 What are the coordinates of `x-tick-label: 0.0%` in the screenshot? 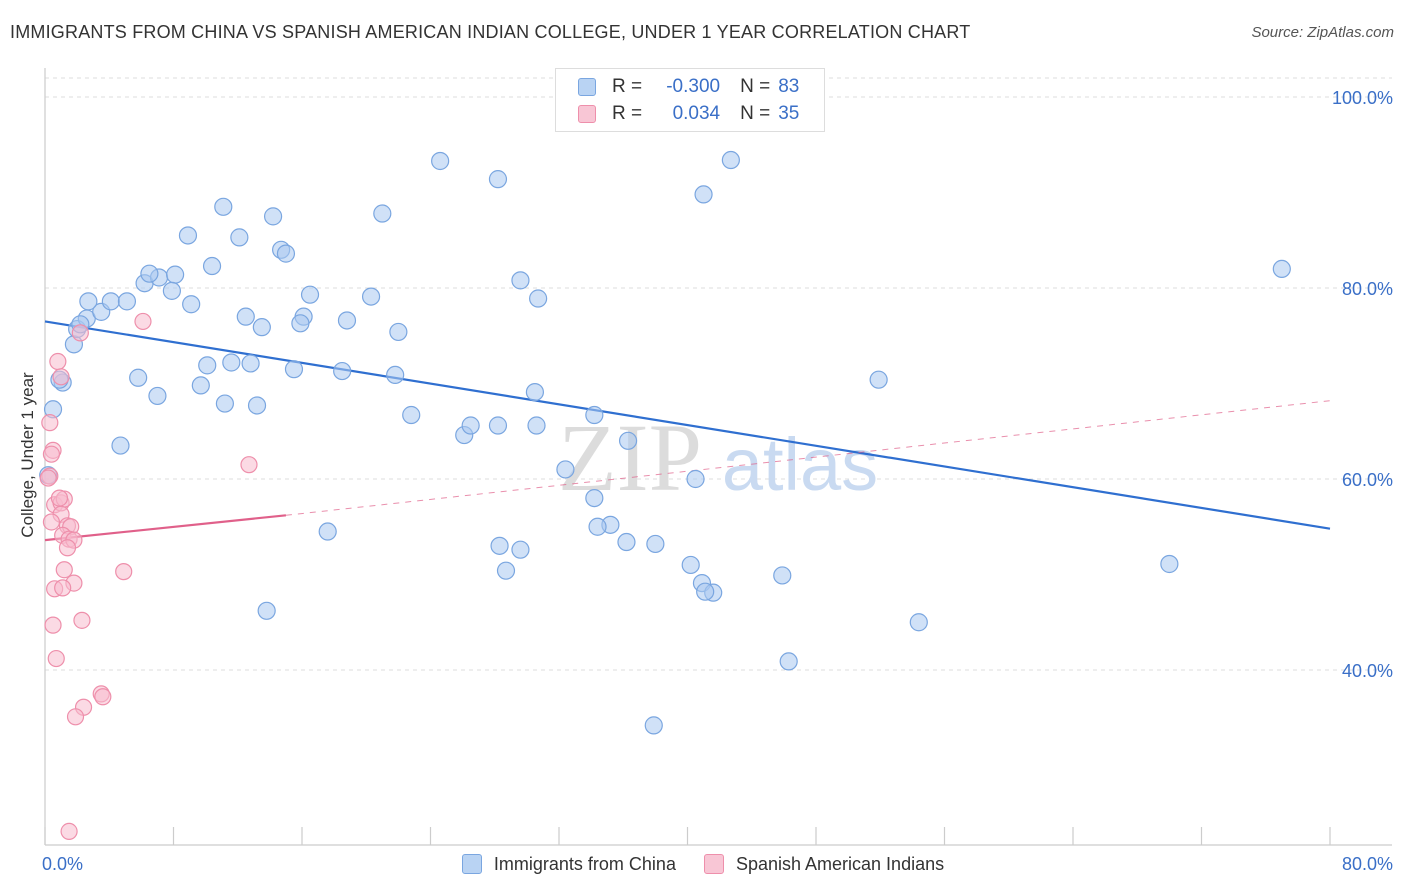 It's located at (62, 864).